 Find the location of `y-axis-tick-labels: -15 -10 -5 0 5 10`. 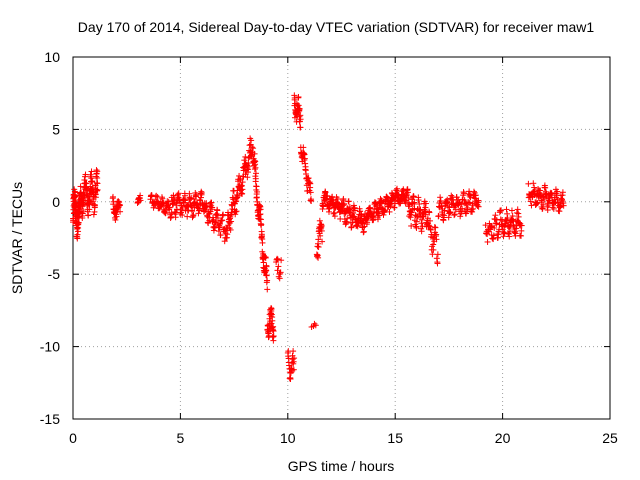

y-axis-tick-labels: -15 -10 -5 0 5 10 is located at coordinates (50, 238).